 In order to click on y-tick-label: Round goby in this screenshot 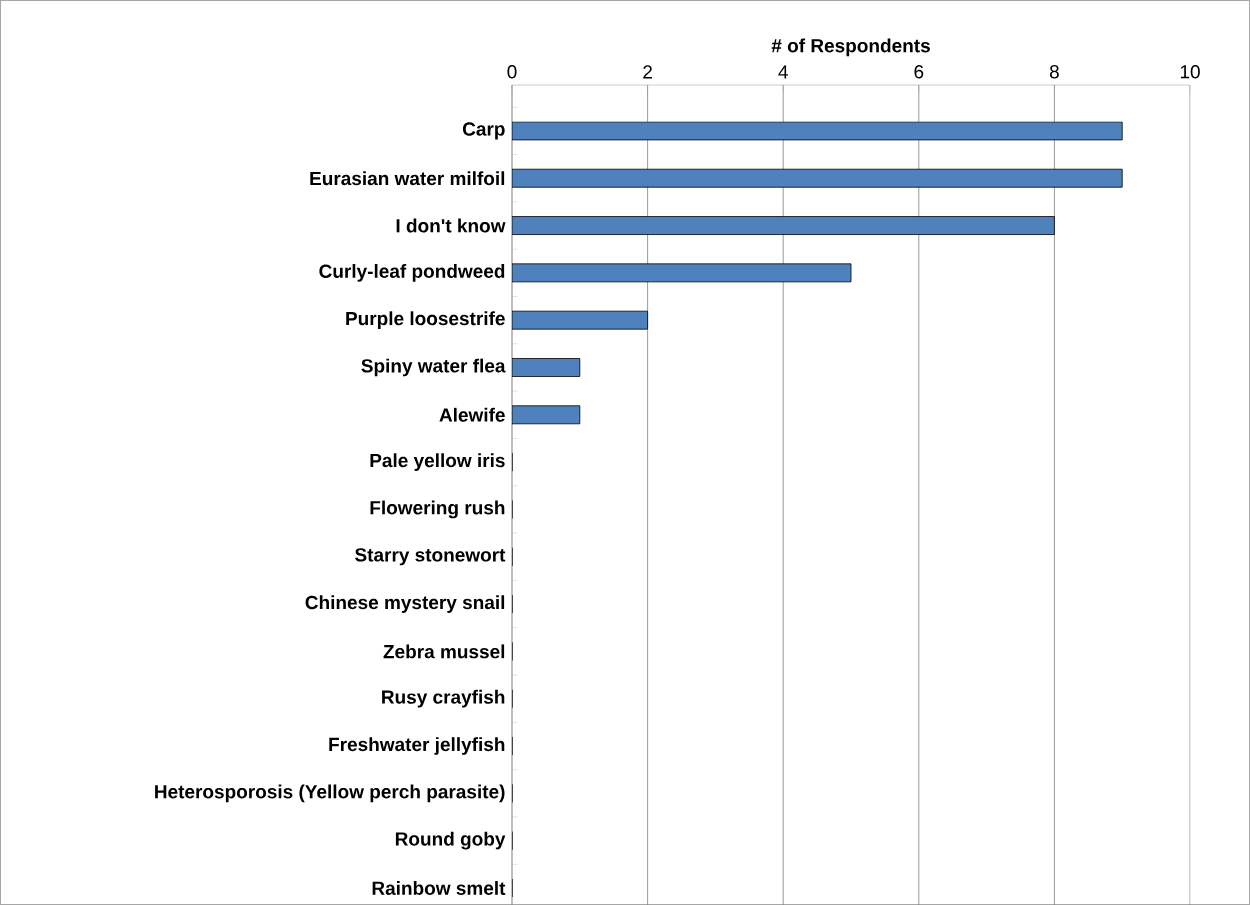, I will do `click(450, 840)`.